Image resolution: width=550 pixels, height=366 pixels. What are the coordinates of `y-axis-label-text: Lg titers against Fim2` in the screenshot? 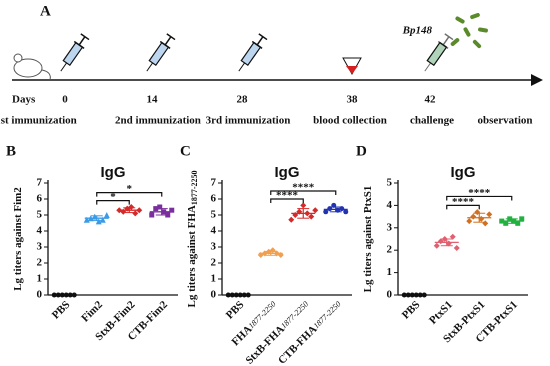 It's located at (18, 239).